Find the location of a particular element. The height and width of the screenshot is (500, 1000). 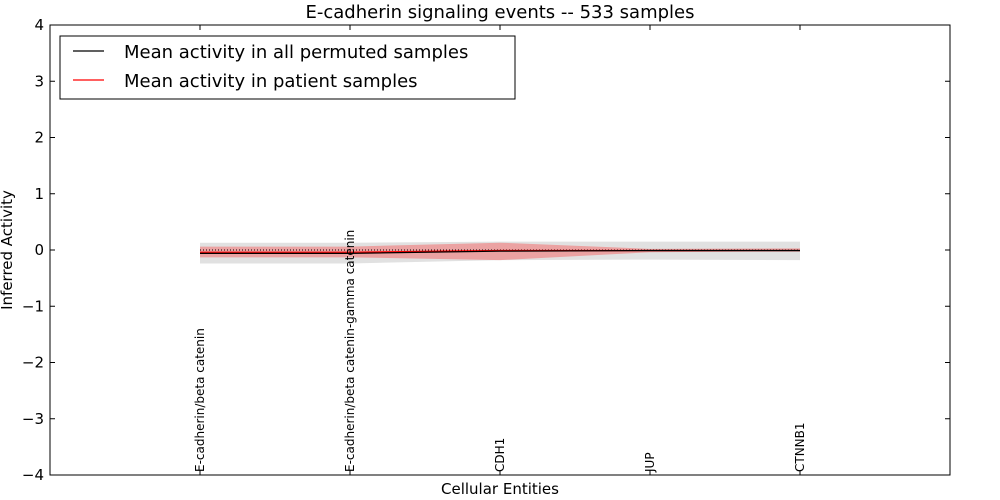

series-line-permuted is located at coordinates (500, 252).